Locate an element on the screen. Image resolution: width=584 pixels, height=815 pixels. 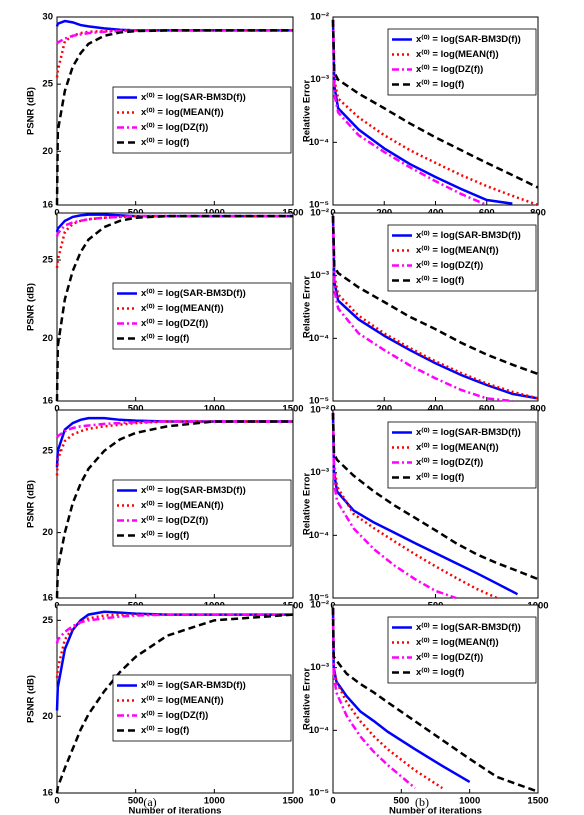
x-tick-label: 800 is located at coordinates (538, 409).